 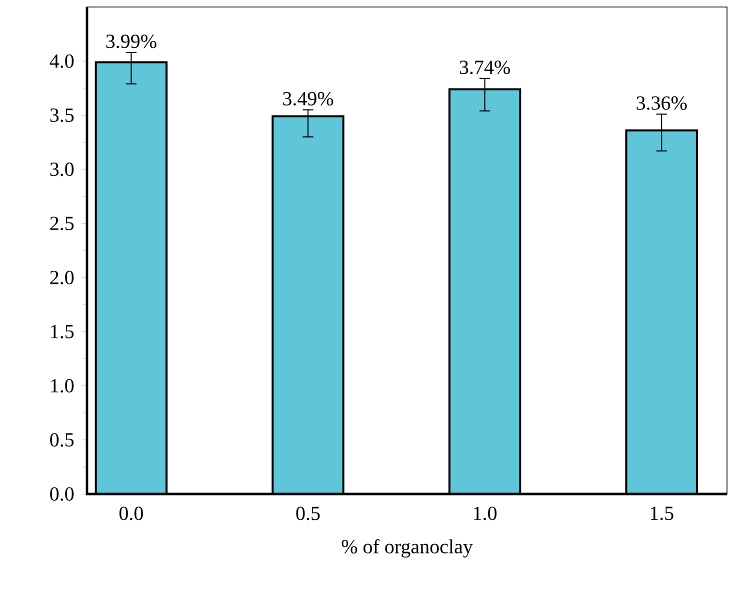 What do you see at coordinates (485, 67) in the screenshot?
I see `data-label: 3.74%` at bounding box center [485, 67].